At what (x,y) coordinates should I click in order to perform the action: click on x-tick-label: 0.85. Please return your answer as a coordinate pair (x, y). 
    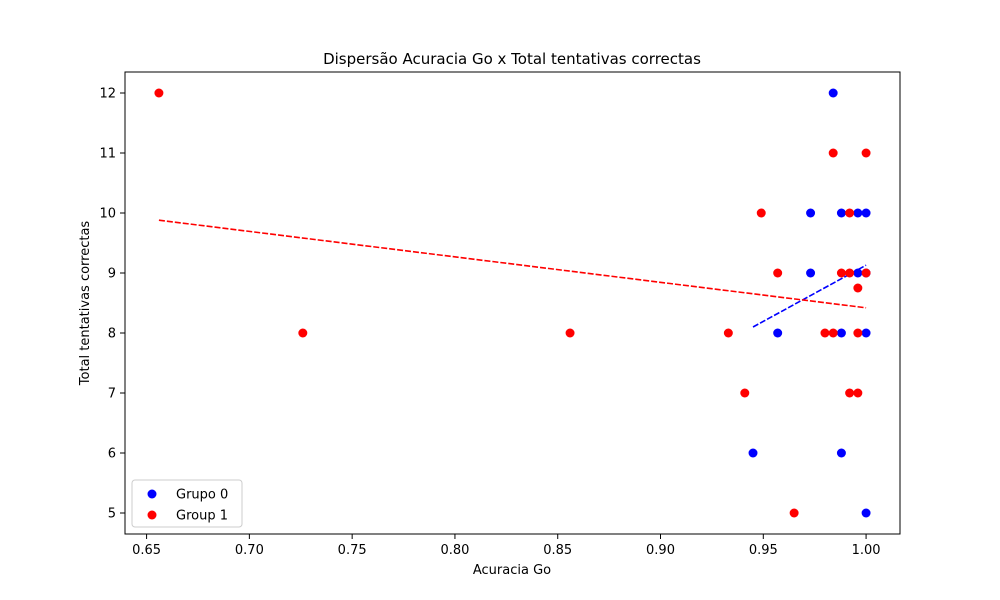
    Looking at the image, I should click on (557, 550).